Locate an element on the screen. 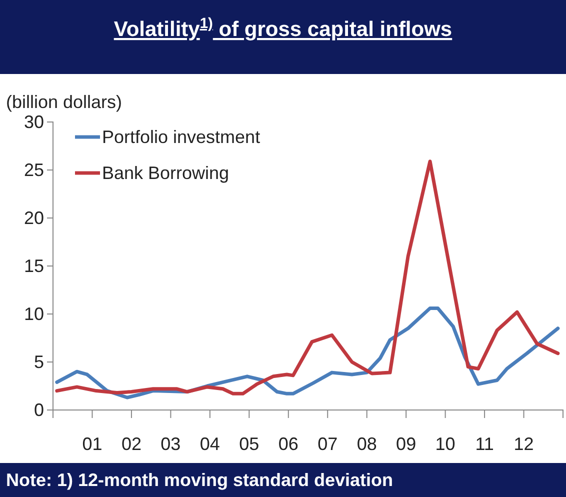 Image resolution: width=566 pixels, height=497 pixels. y-tick-label: 30 is located at coordinates (34, 122).